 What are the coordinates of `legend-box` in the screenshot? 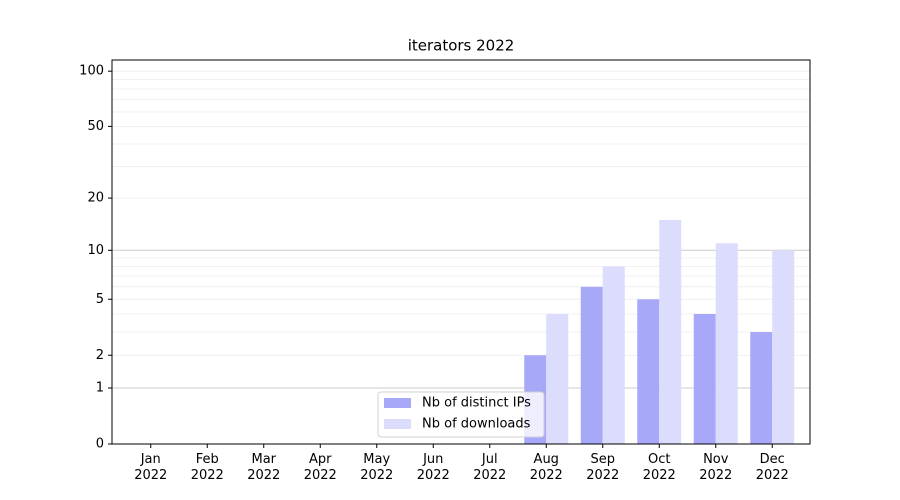 It's located at (461, 414).